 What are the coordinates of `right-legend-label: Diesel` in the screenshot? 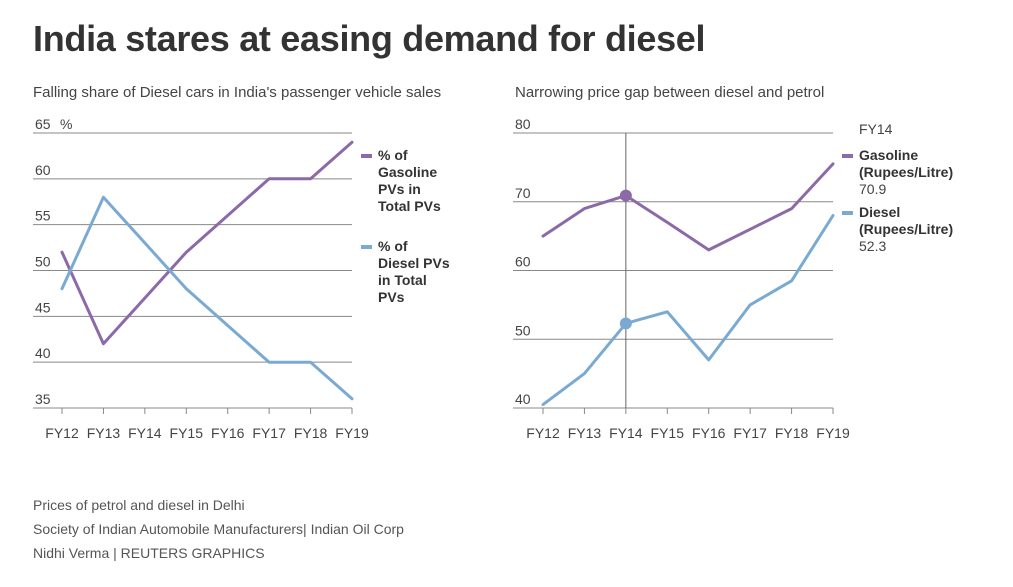 It's located at (879, 212).